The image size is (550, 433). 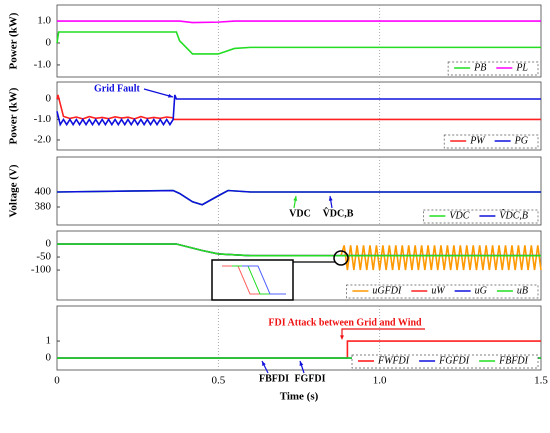 I want to click on legend-item: FWFDI, so click(x=384, y=360).